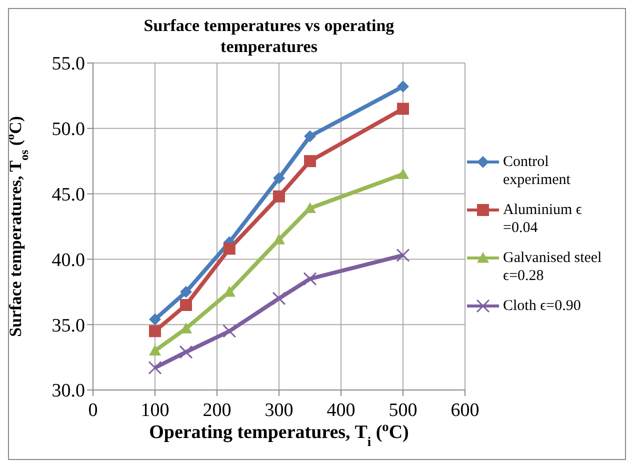 The height and width of the screenshot is (468, 634). Describe the element at coordinates (279, 410) in the screenshot. I see `x-tick-label: 300` at that location.